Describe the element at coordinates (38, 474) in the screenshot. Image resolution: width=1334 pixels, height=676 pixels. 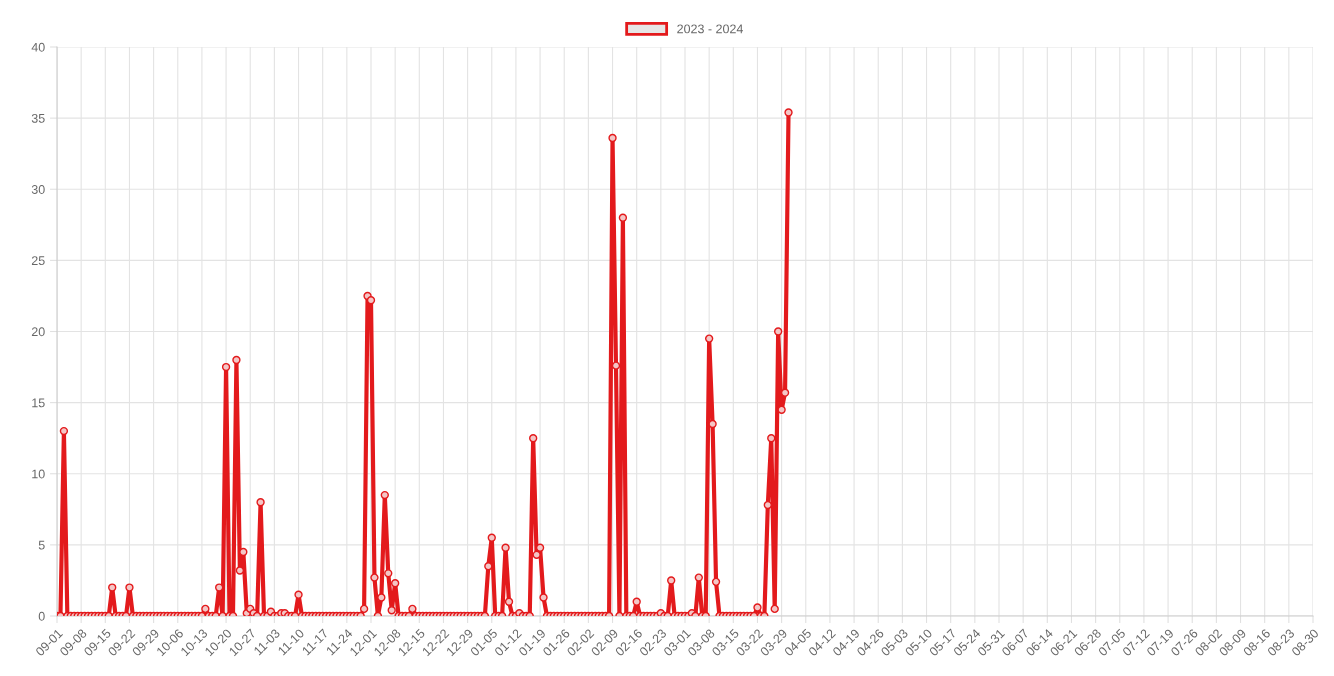
I see `y-tick-label: 10` at that location.